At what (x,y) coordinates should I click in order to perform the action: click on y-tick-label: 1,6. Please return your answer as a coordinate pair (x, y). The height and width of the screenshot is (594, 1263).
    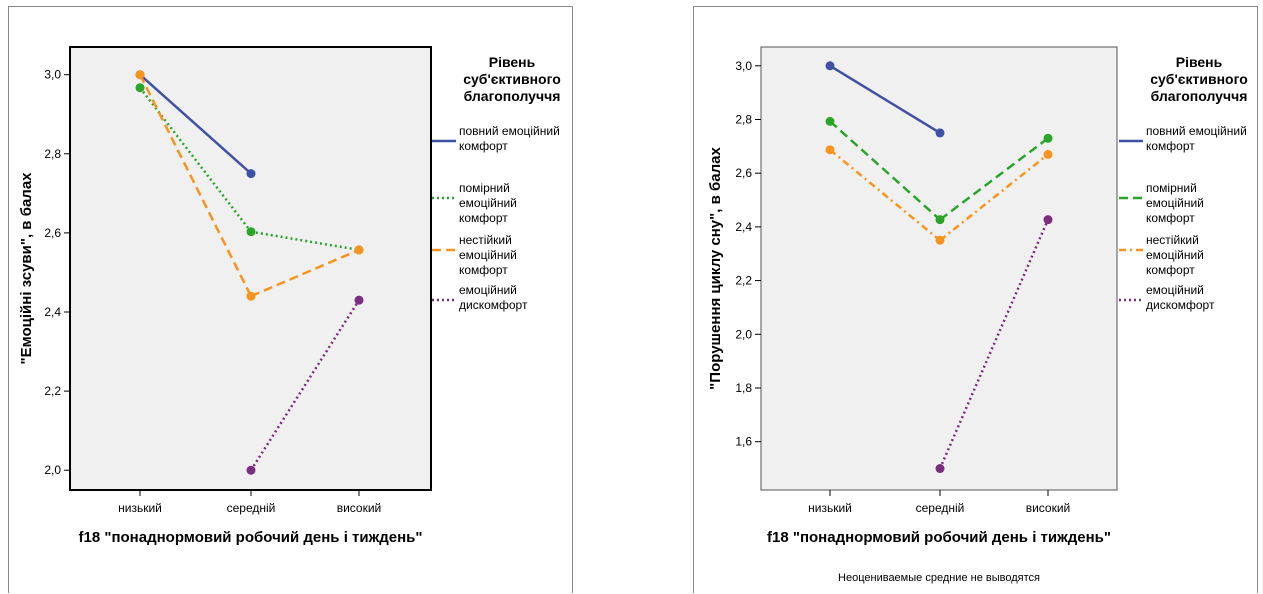
    Looking at the image, I should click on (743, 442).